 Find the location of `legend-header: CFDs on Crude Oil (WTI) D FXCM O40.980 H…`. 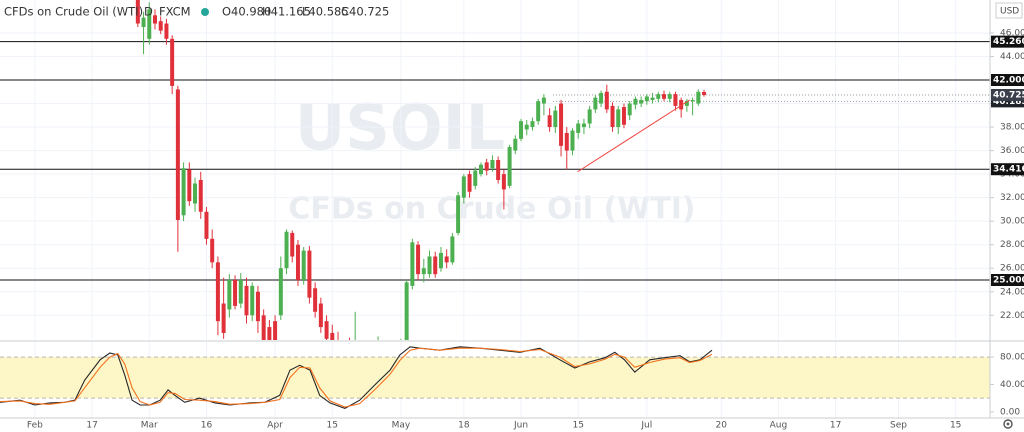

legend-header: CFDs on Crude Oil (WTI) D FXCM O40.980 H… is located at coordinates (196, 12).